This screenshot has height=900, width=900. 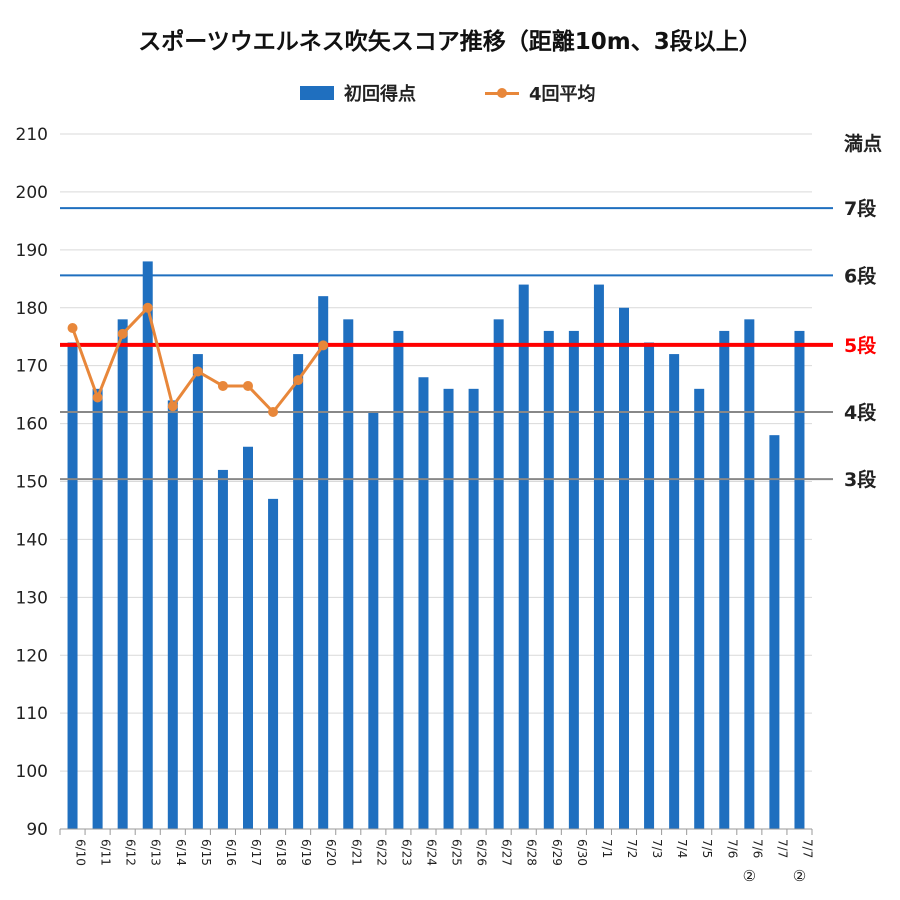 I want to click on x-tick-label: 7/2, so click(x=632, y=848).